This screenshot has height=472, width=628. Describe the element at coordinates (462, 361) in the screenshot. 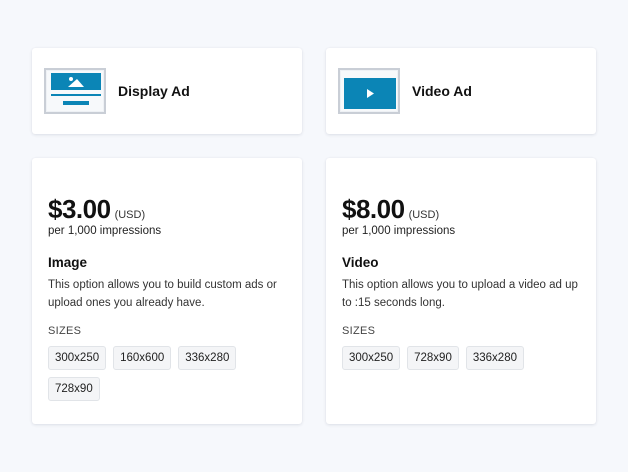

I see `size-chips: 300x250 728x90 336x280` at that location.